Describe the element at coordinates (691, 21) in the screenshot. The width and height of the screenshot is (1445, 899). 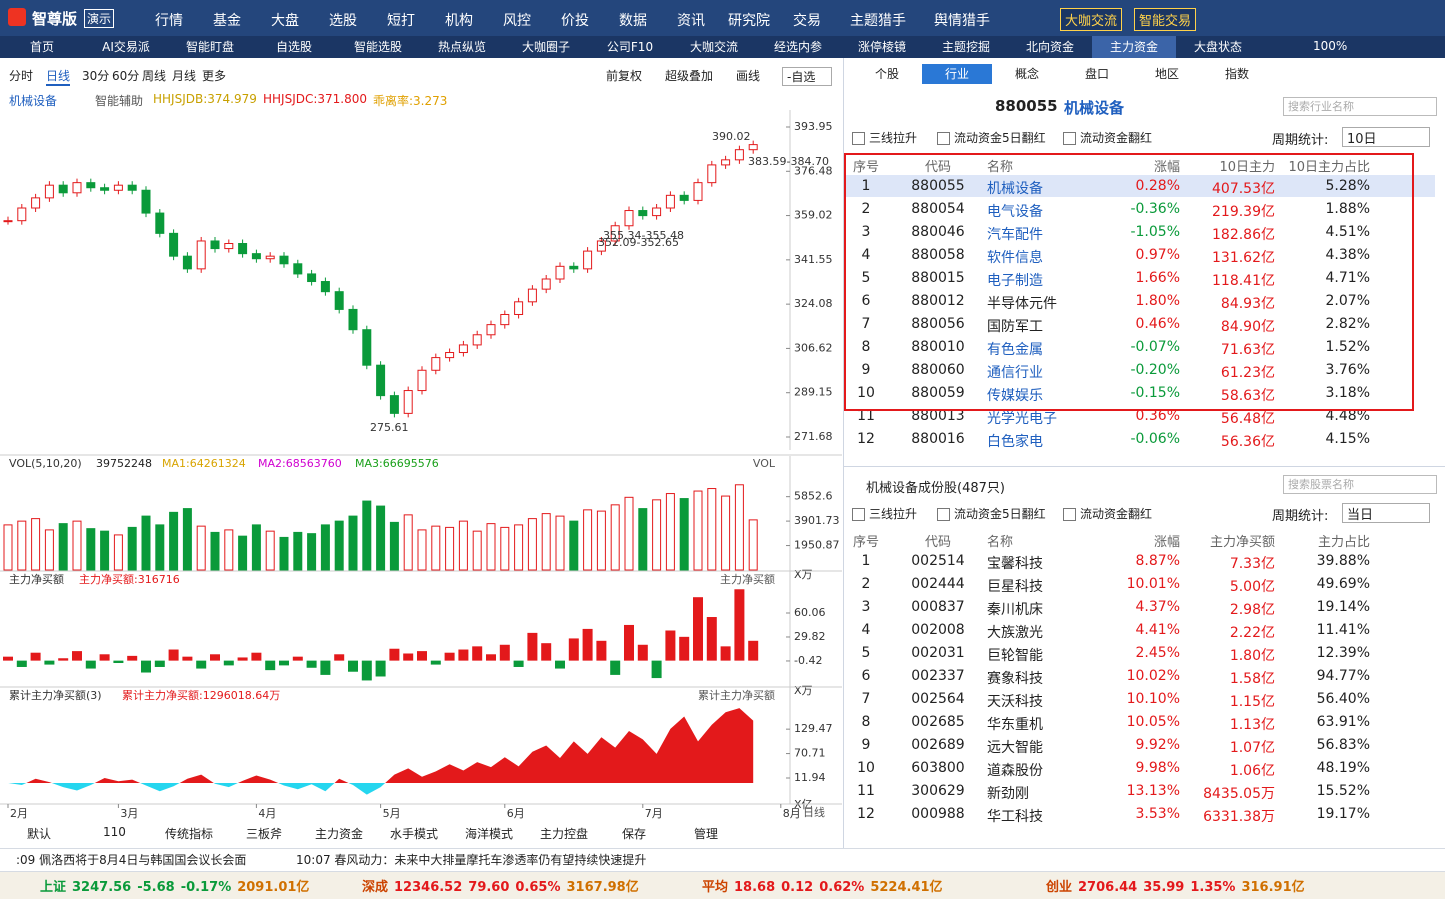
I see `menu-item: 资讯` at that location.